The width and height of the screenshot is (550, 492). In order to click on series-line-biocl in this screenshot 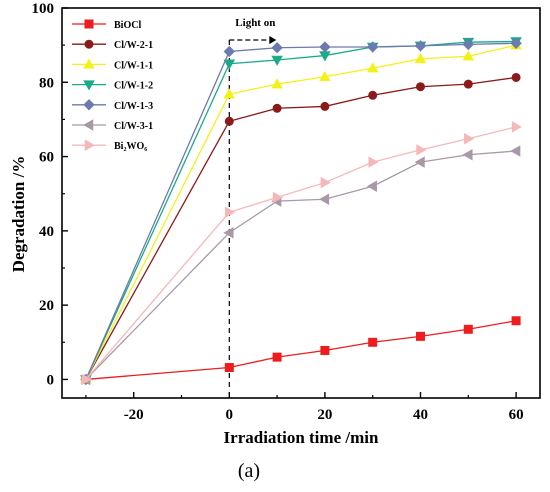, I will do `click(301, 350)`.